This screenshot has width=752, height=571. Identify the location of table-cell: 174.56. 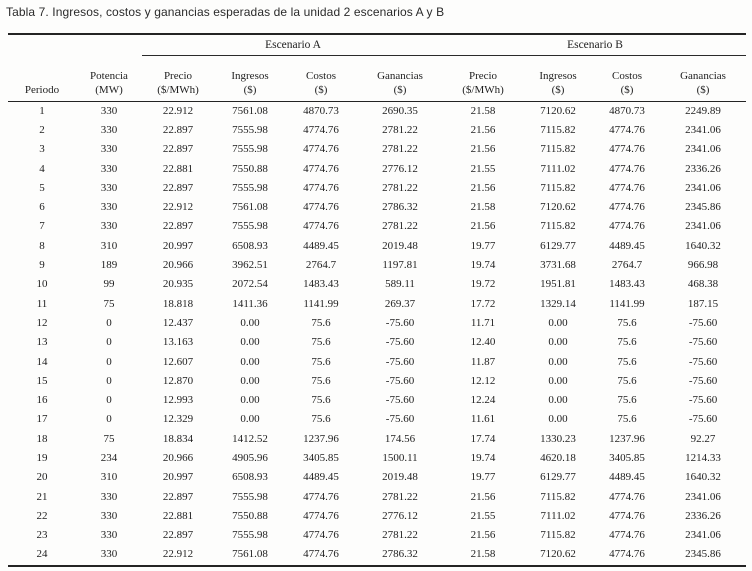
(400, 438).